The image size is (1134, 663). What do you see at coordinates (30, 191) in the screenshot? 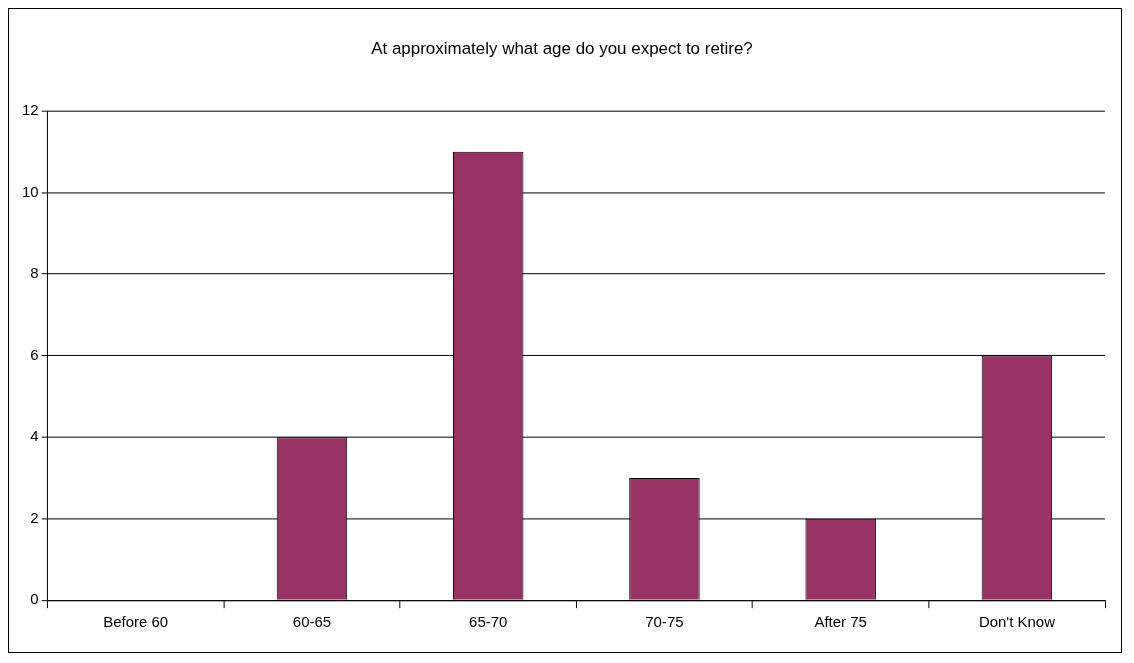
I see `y-tick-label: 10` at bounding box center [30, 191].